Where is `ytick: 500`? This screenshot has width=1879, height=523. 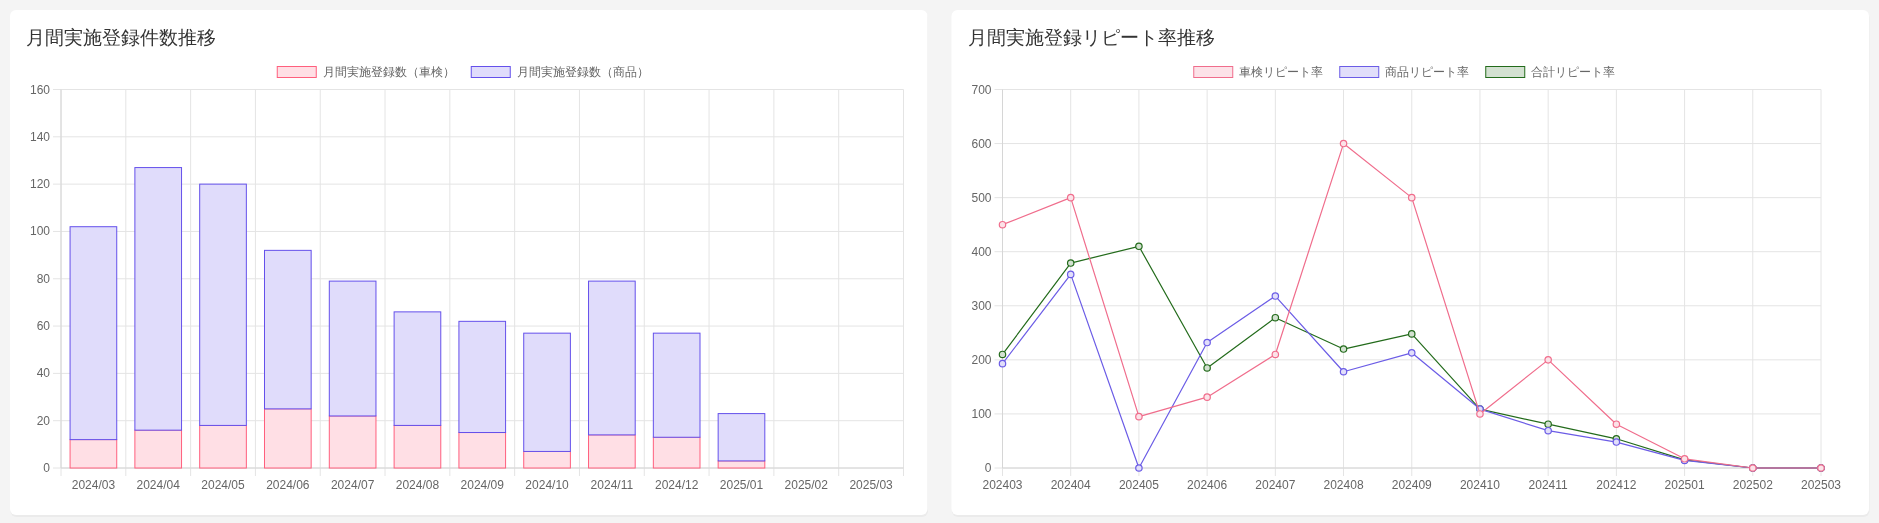
ytick: 500 is located at coordinates (981, 197).